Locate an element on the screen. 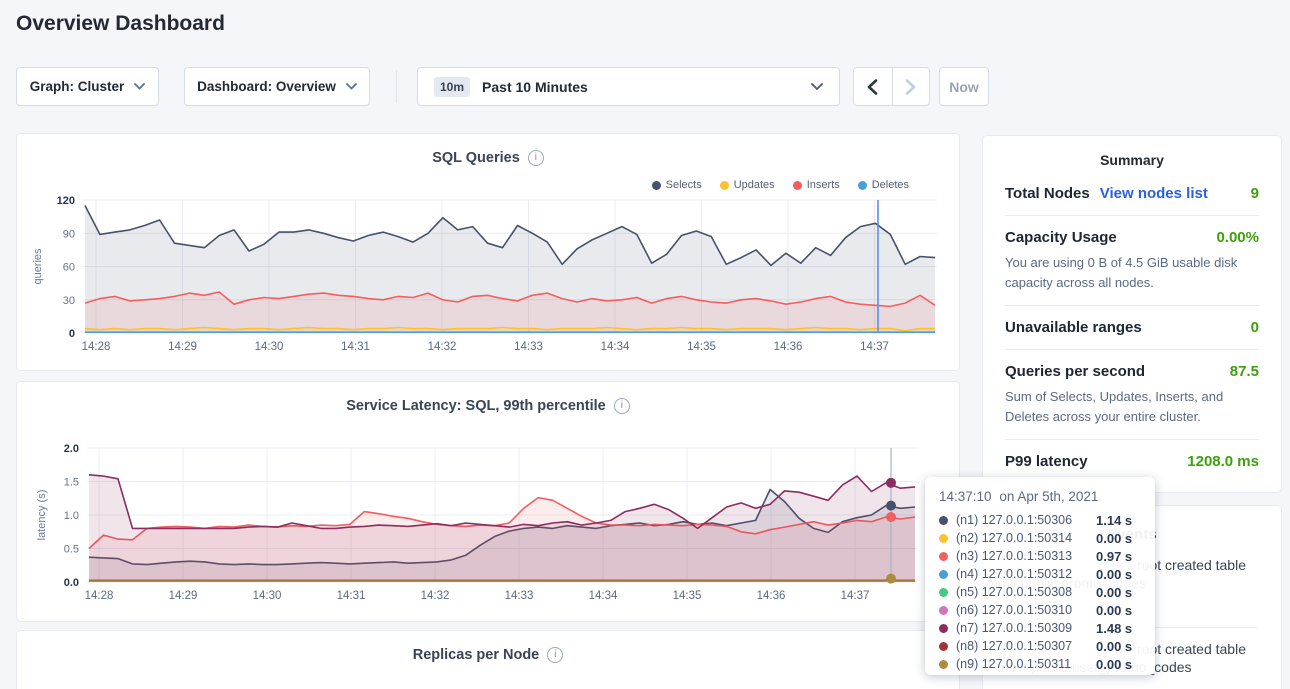  now-button: Now is located at coordinates (964, 86).